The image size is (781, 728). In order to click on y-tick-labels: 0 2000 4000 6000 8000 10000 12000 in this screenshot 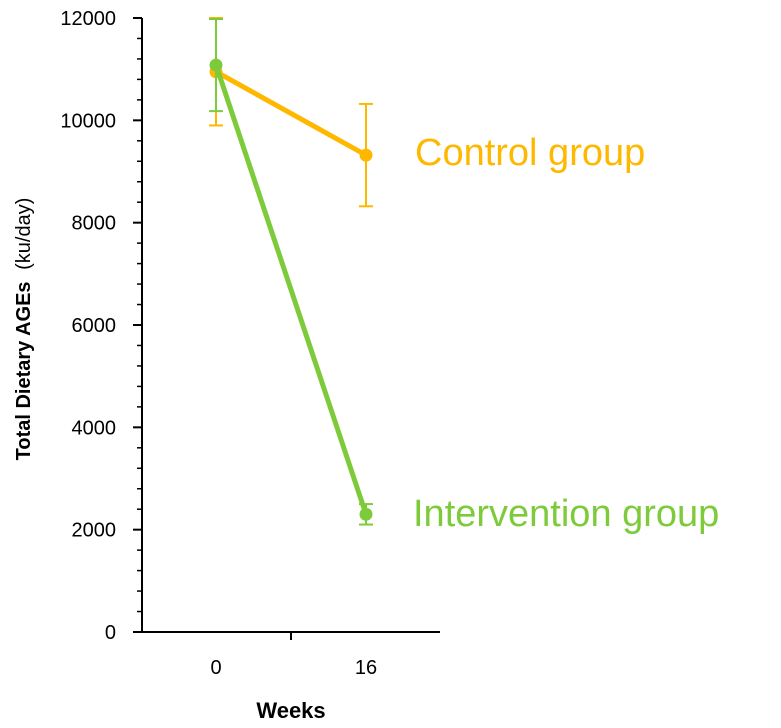, I will do `click(88, 326)`.